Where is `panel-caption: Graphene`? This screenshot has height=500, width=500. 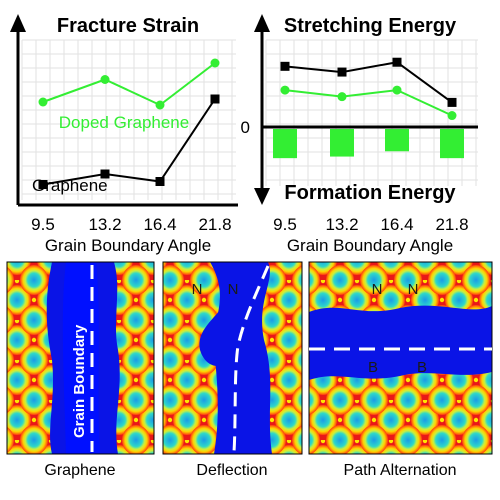 panel-caption: Graphene is located at coordinates (79, 470).